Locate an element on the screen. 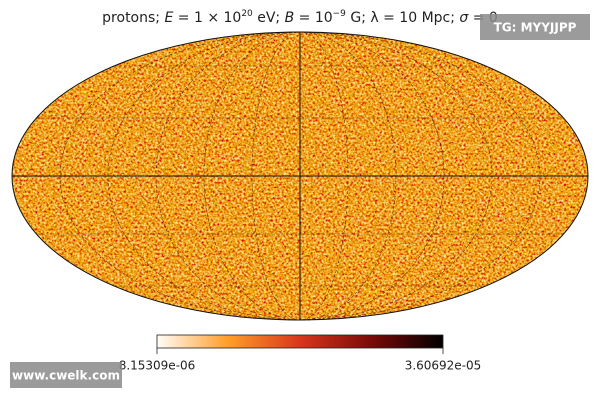 The image size is (600, 400). watermark-bottom: www.cwelk.com is located at coordinates (66, 375).